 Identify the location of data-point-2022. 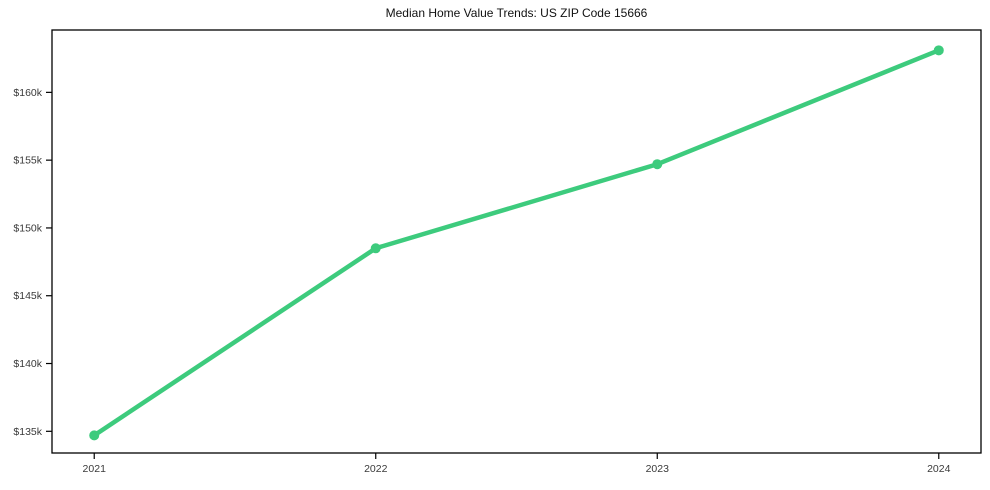
(375, 248).